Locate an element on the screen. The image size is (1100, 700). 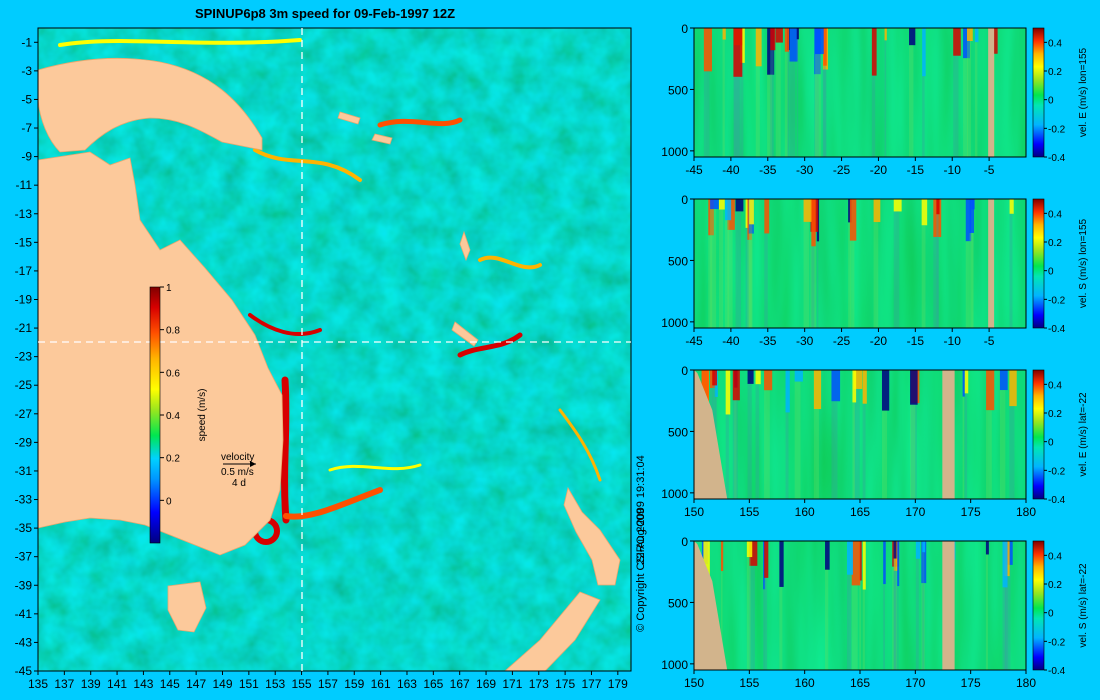
map-y-tick-label: -19 is located at coordinates (24, 299).